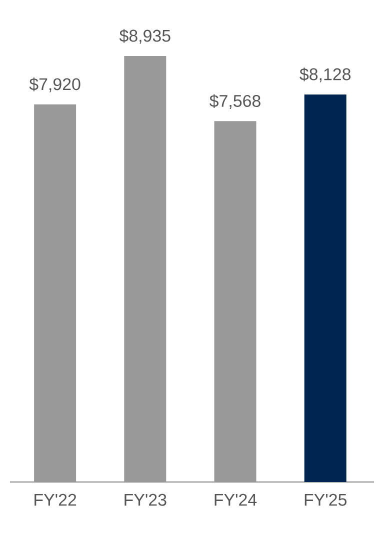  I want to click on x-tick-label: FY'24, so click(235, 500).